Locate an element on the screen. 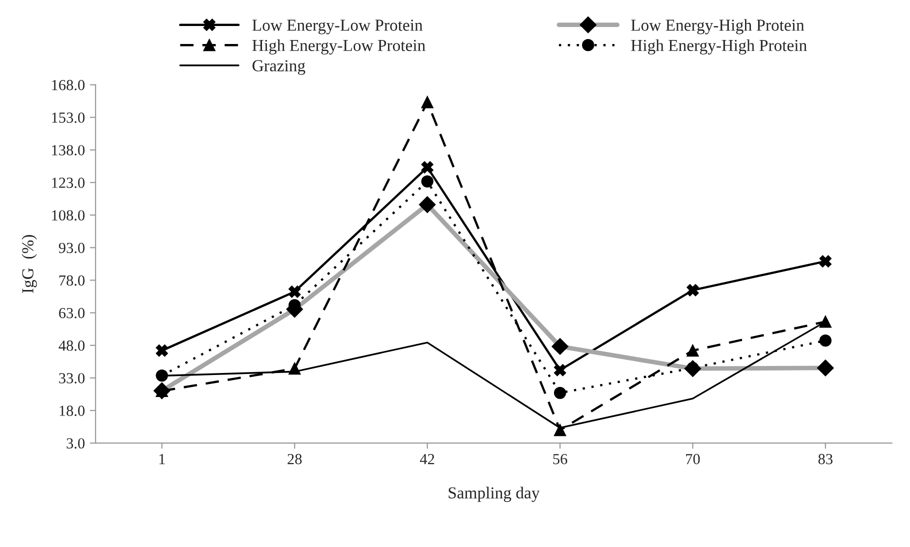  x-tick-label: 56 is located at coordinates (560, 459).